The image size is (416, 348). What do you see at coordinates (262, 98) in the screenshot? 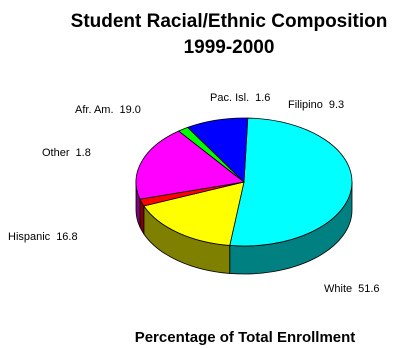
I see `slice-label-value: 1.6` at bounding box center [262, 98].